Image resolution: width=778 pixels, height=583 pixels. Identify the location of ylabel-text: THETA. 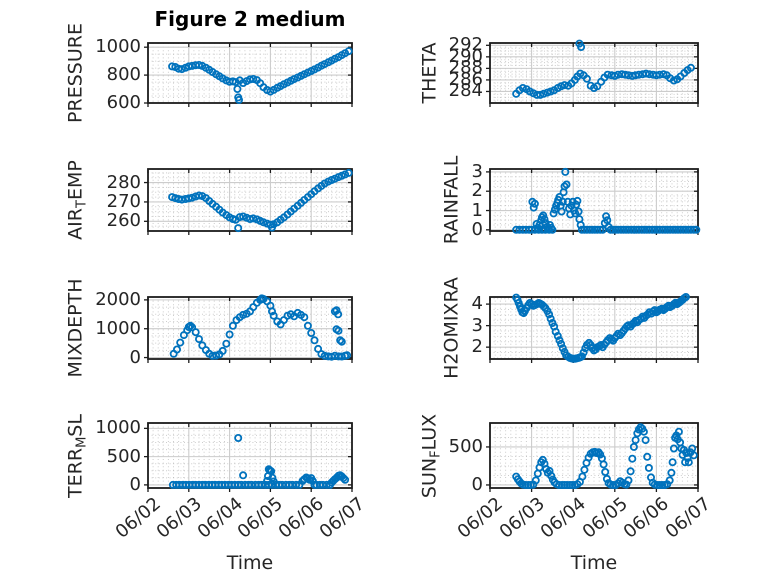
(429, 73).